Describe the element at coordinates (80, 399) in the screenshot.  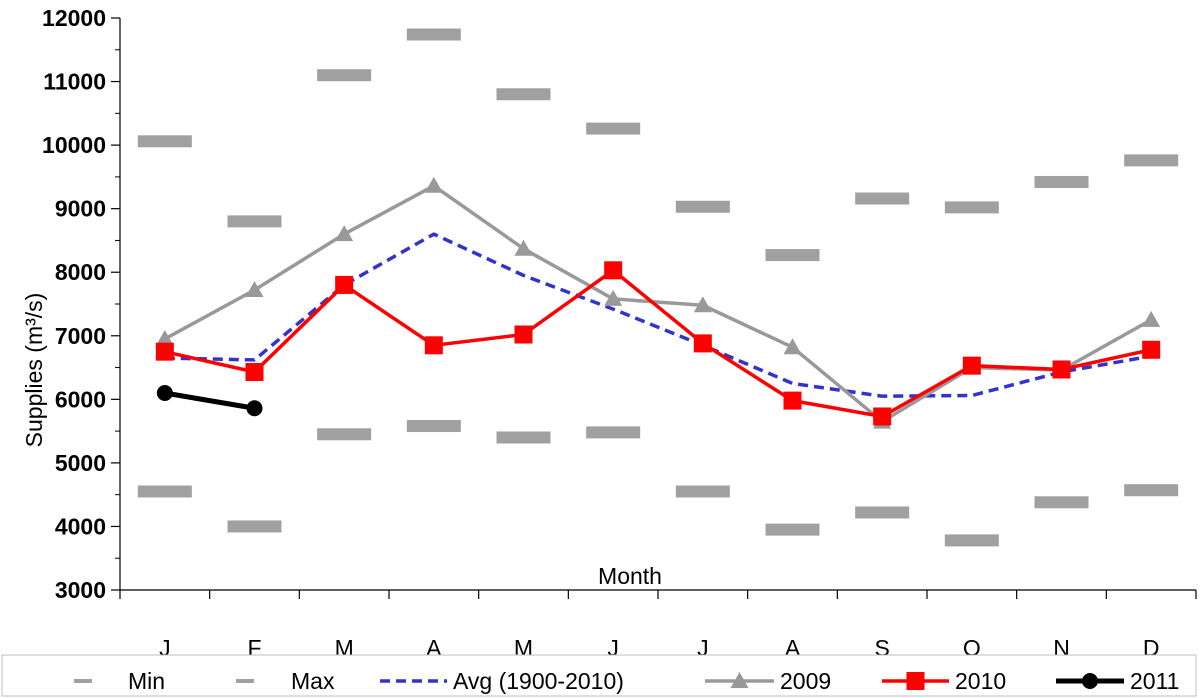
I see `y-tick-label: 6000` at that location.